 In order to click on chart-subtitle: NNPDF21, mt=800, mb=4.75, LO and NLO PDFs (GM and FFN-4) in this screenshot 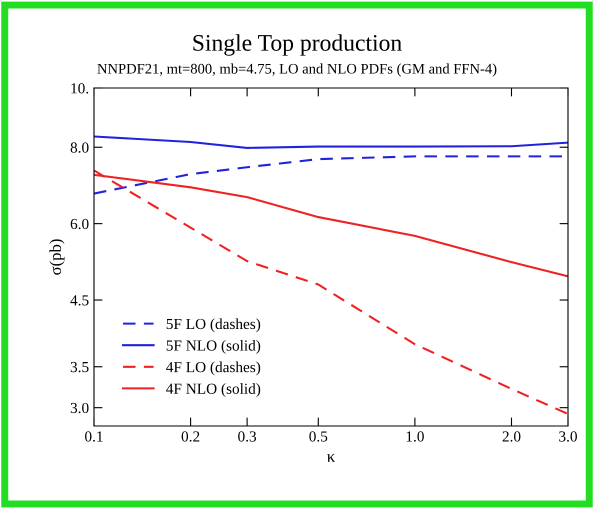, I will do `click(296, 70)`.